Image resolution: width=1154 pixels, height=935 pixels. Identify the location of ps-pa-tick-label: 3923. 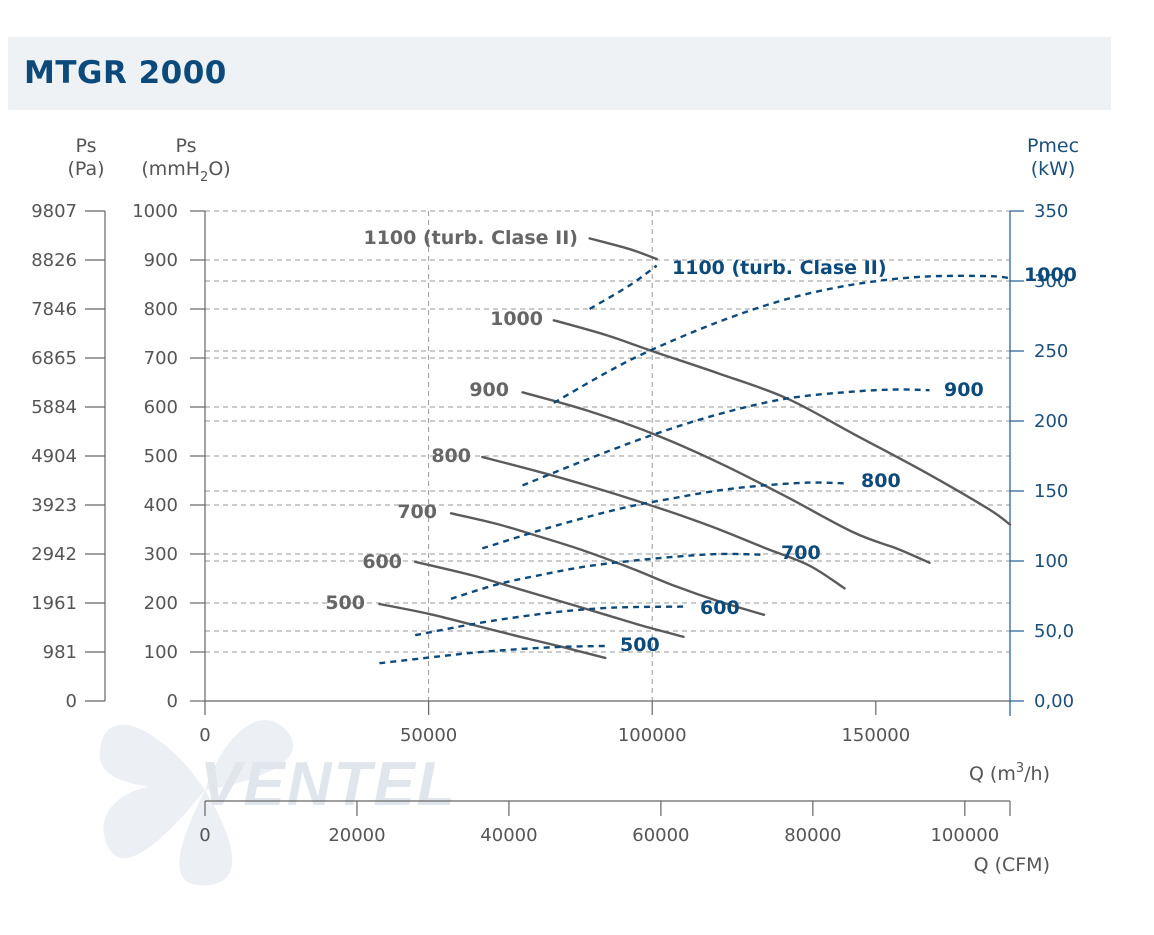
(54, 505).